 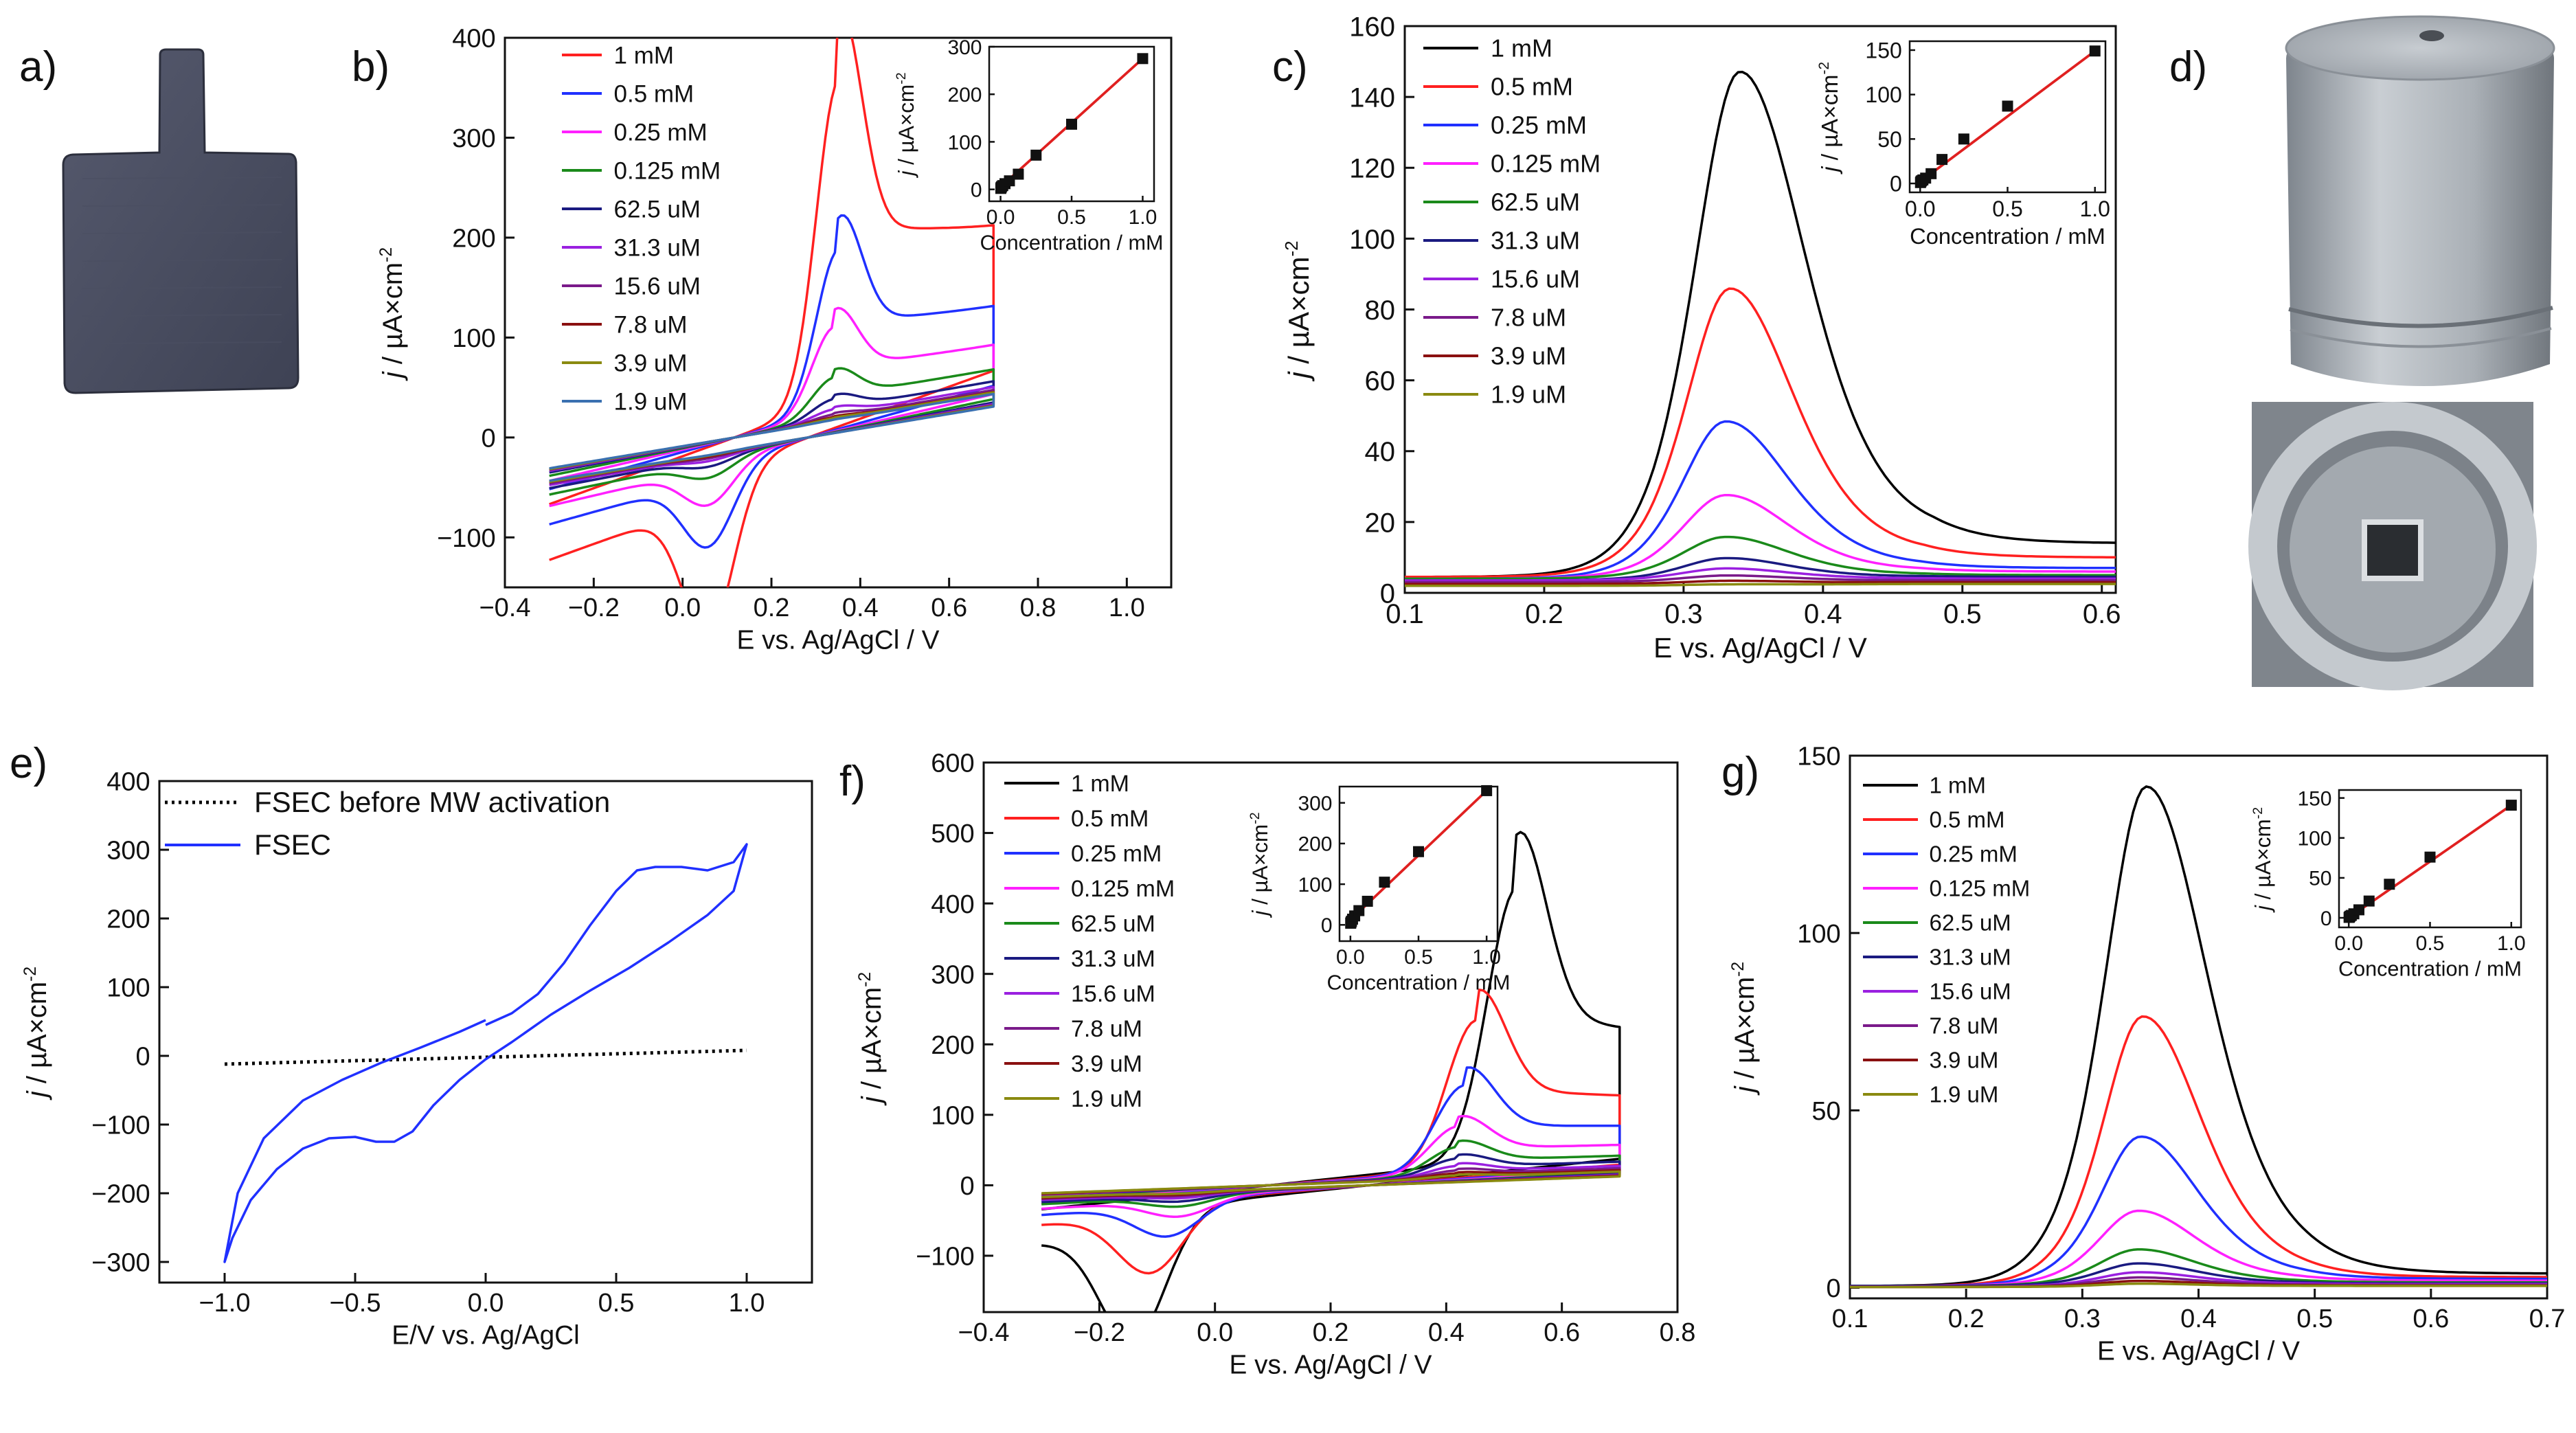 I want to click on chart-g-ytick-label: 0, so click(x=1834, y=1288).